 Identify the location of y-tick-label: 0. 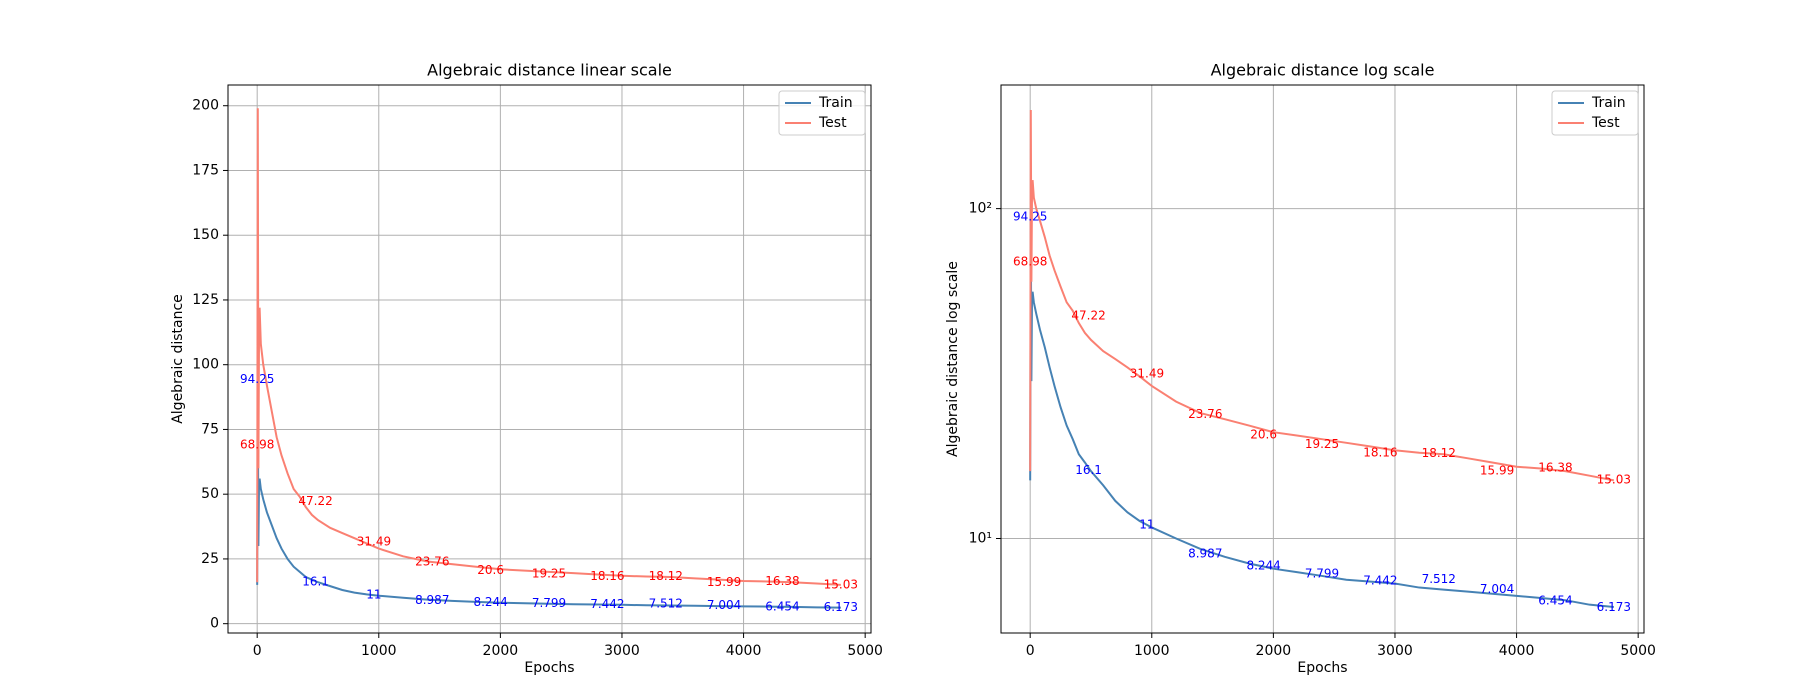
(214, 624).